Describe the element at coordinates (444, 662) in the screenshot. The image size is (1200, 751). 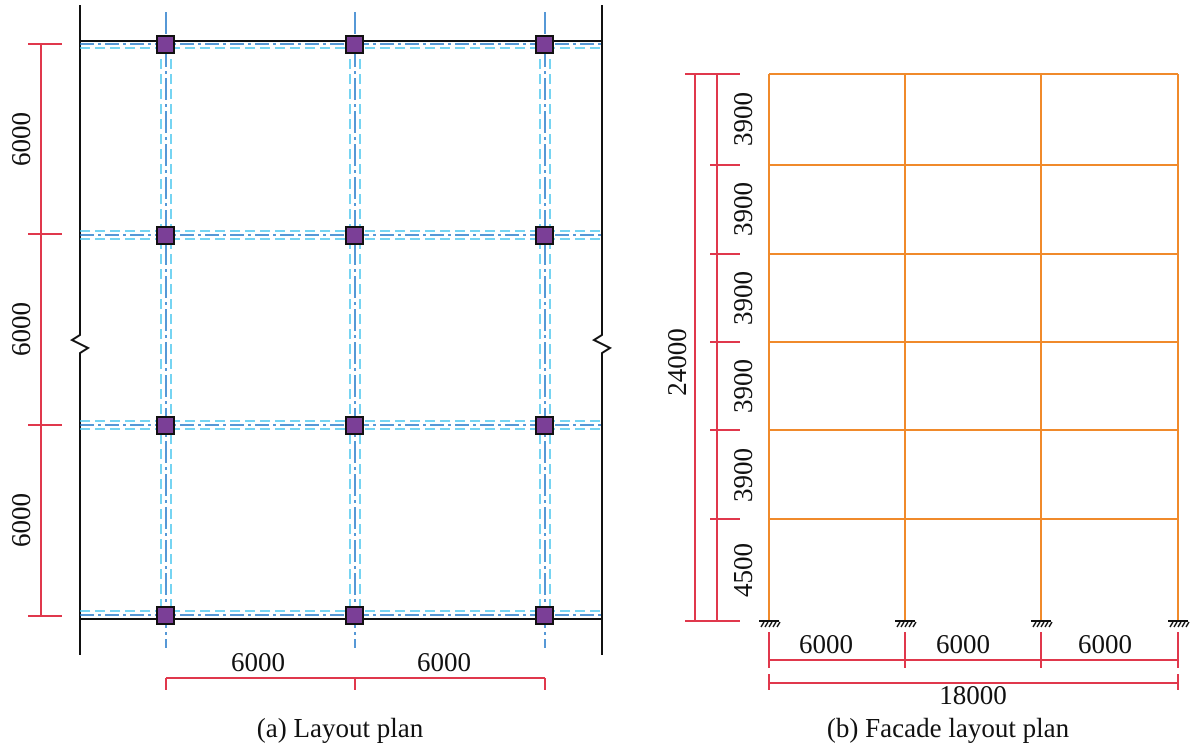
I see `plan-dim-h-2: 6000` at that location.